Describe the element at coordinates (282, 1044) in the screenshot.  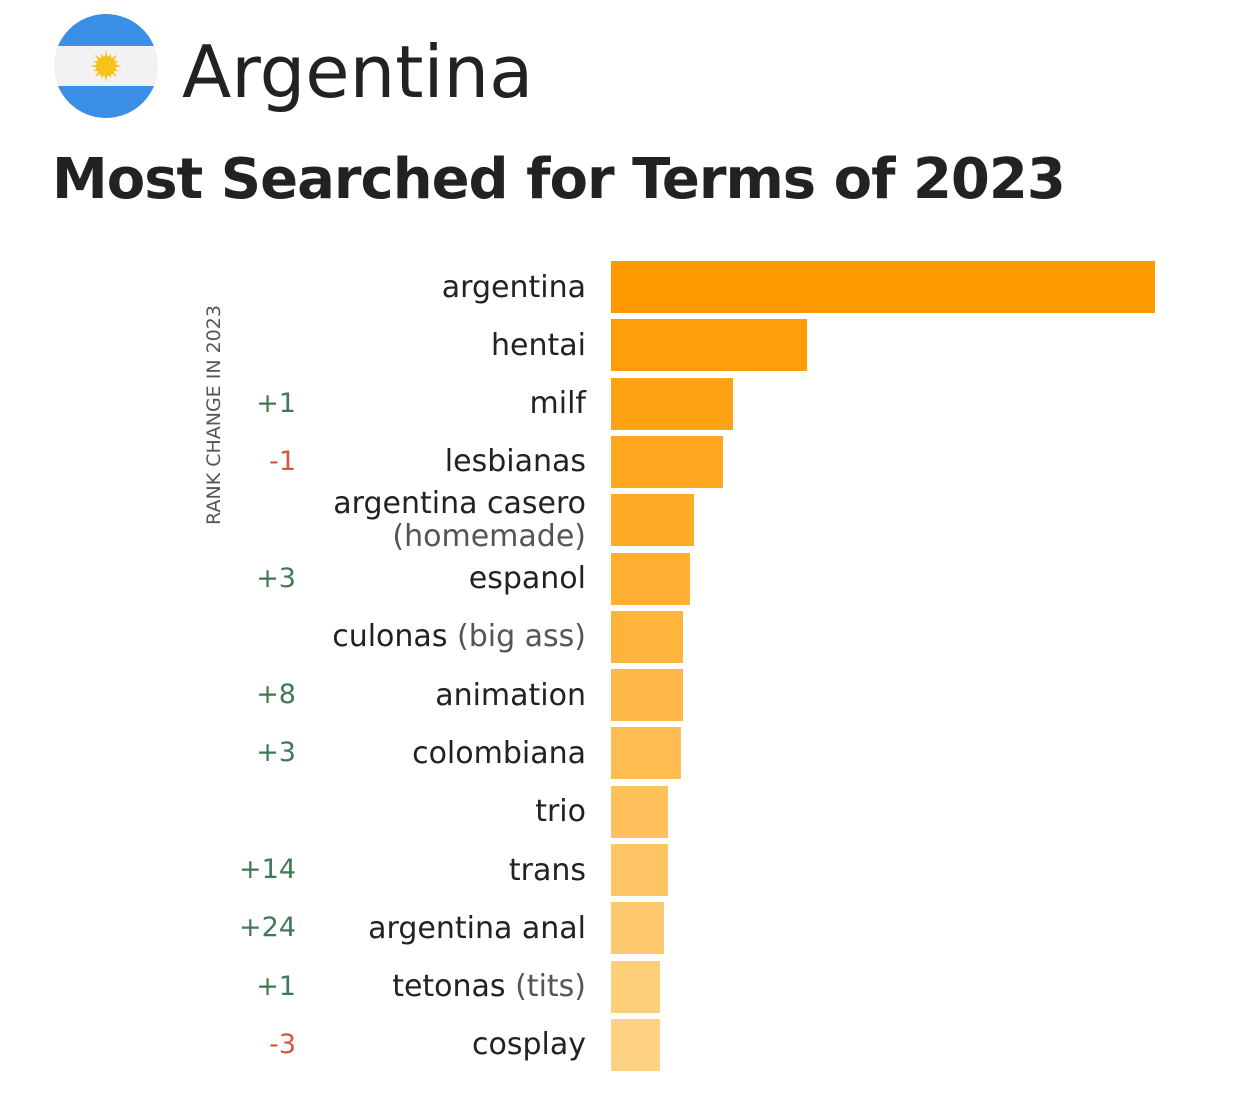
I see `rank-change-label: -3` at that location.